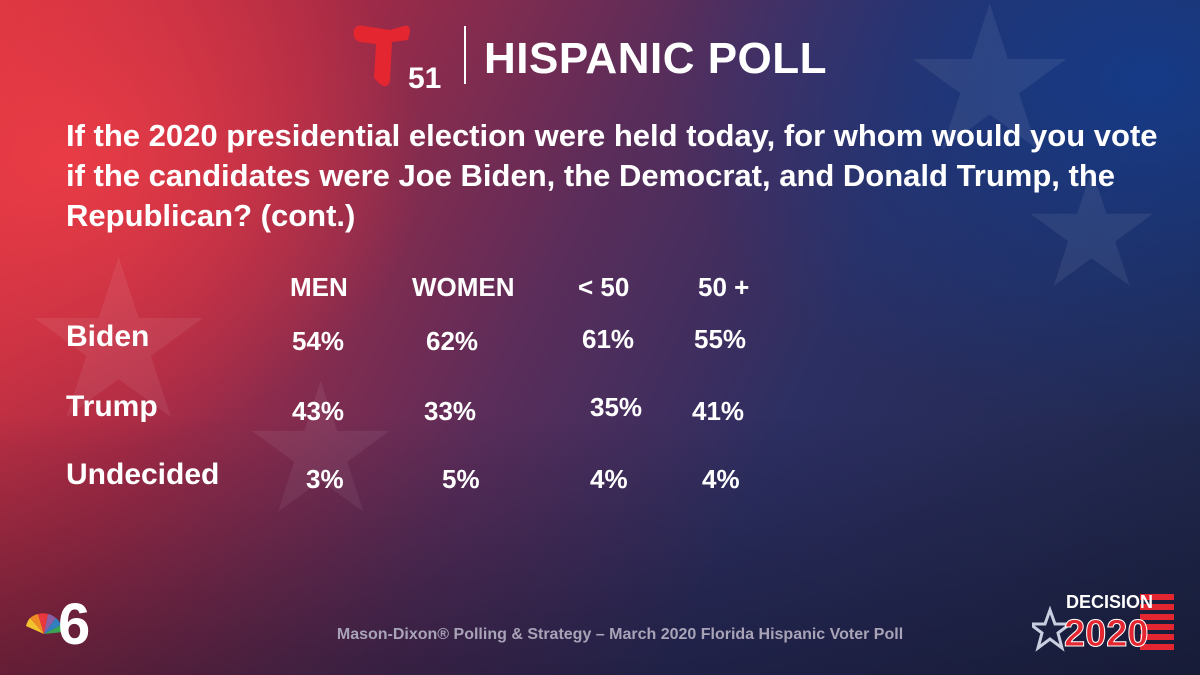  What do you see at coordinates (318, 341) in the screenshot?
I see `table-cell: 54%` at bounding box center [318, 341].